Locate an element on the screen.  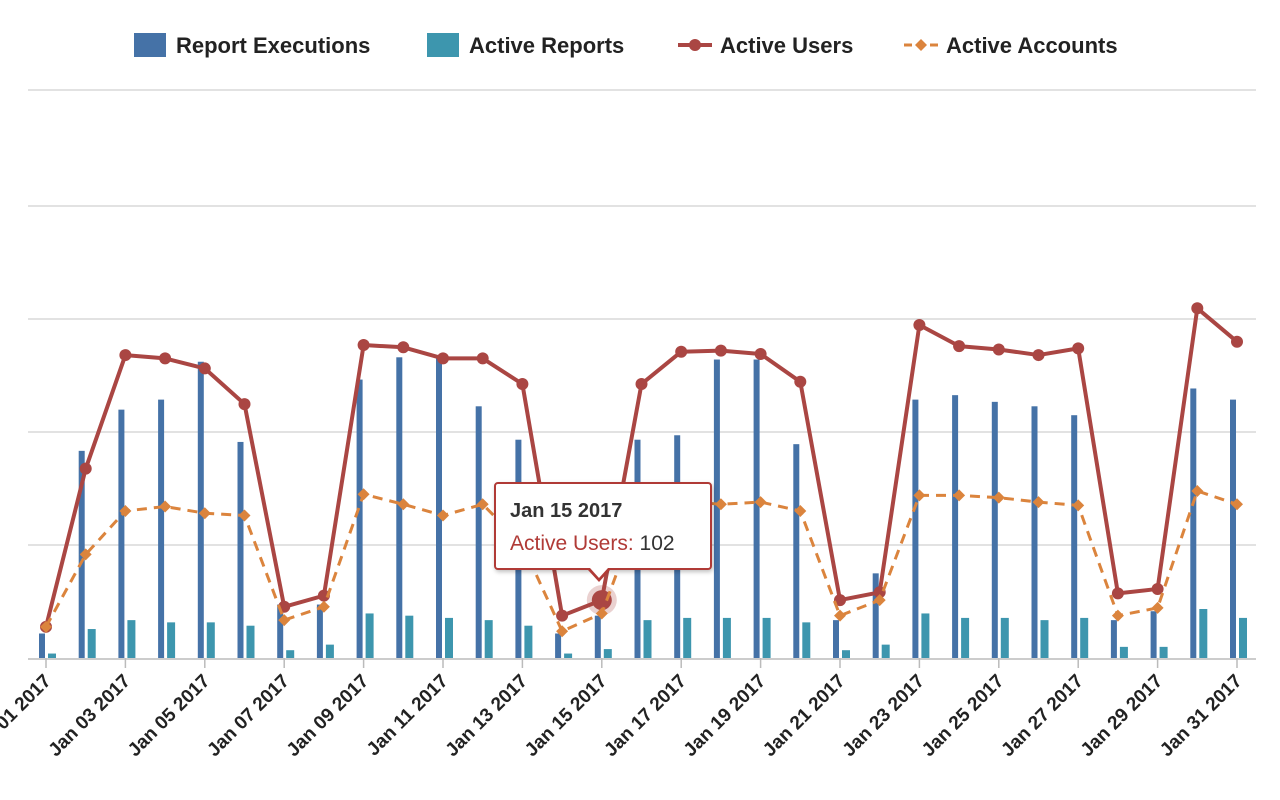
legend-swatch is located at coordinates (443, 45).